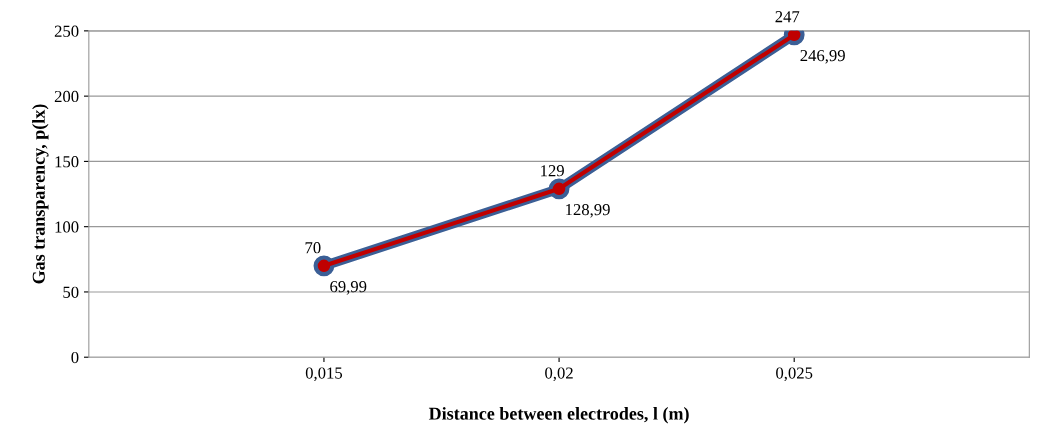 The height and width of the screenshot is (441, 1045). Describe the element at coordinates (67, 162) in the screenshot. I see `y-tick-label: 150` at that location.